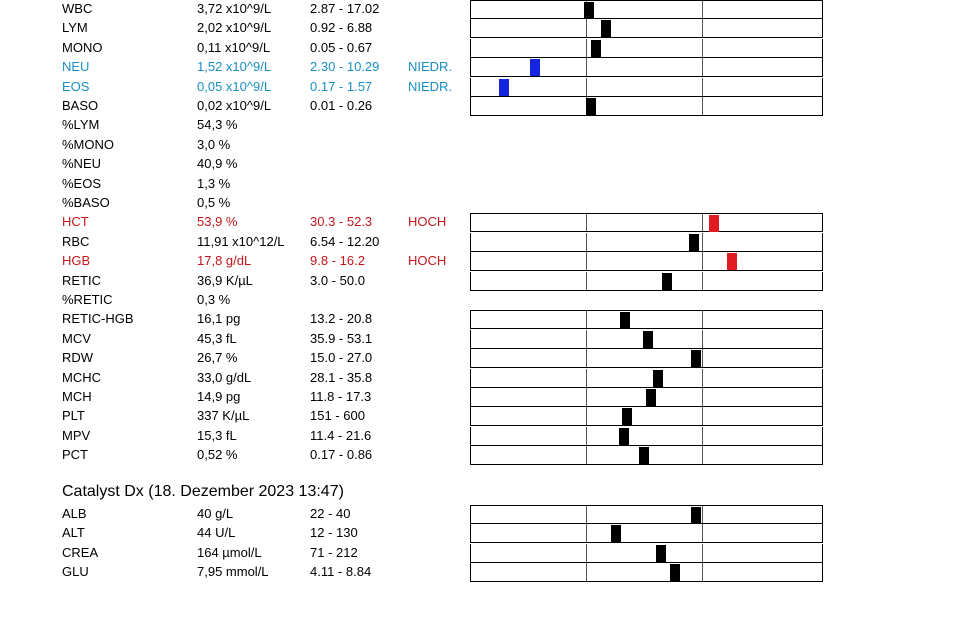 The image size is (974, 628). I want to click on result-row-glu: GLU 7,95 mmol/L 4.11 - 8.84, so click(235, 572).